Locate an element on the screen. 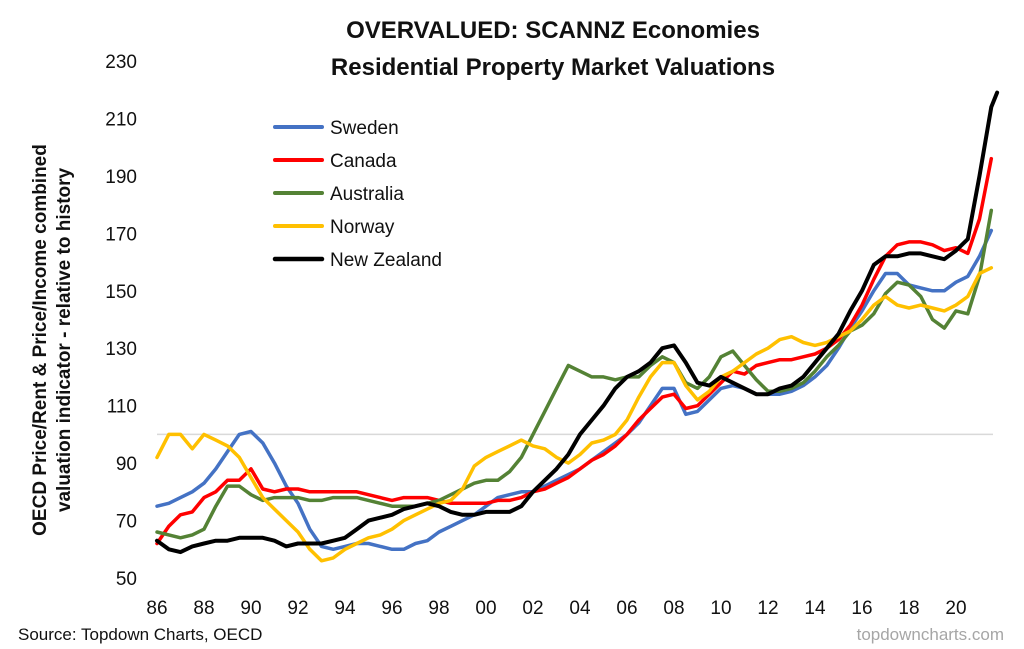 The image size is (1024, 649). legend-label-australia: Australia is located at coordinates (367, 194).